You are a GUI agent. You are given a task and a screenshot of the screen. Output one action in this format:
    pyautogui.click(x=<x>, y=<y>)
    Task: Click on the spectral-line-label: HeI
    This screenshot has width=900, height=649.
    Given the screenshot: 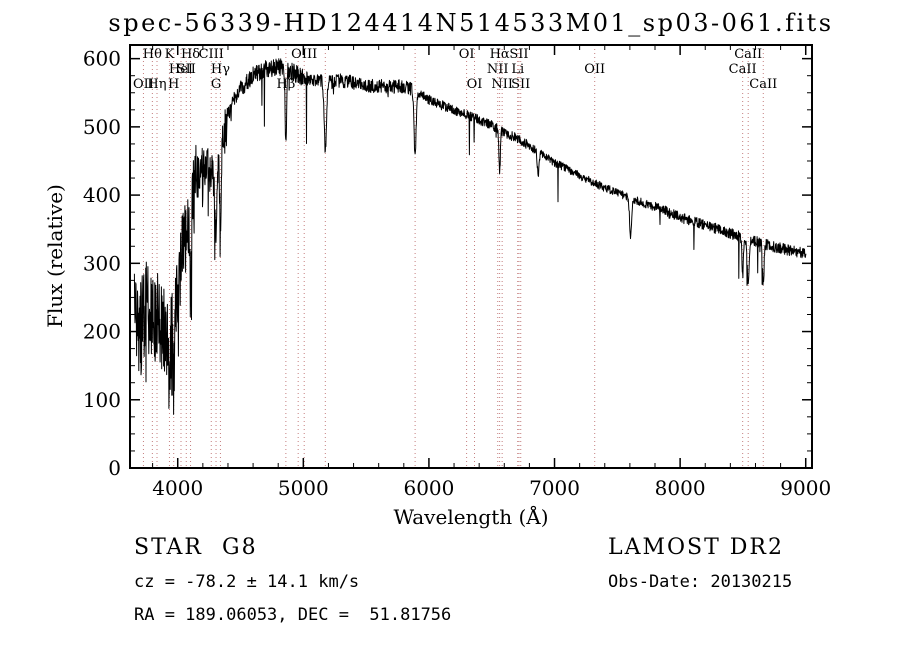 What is the action you would take?
    pyautogui.click(x=181, y=69)
    